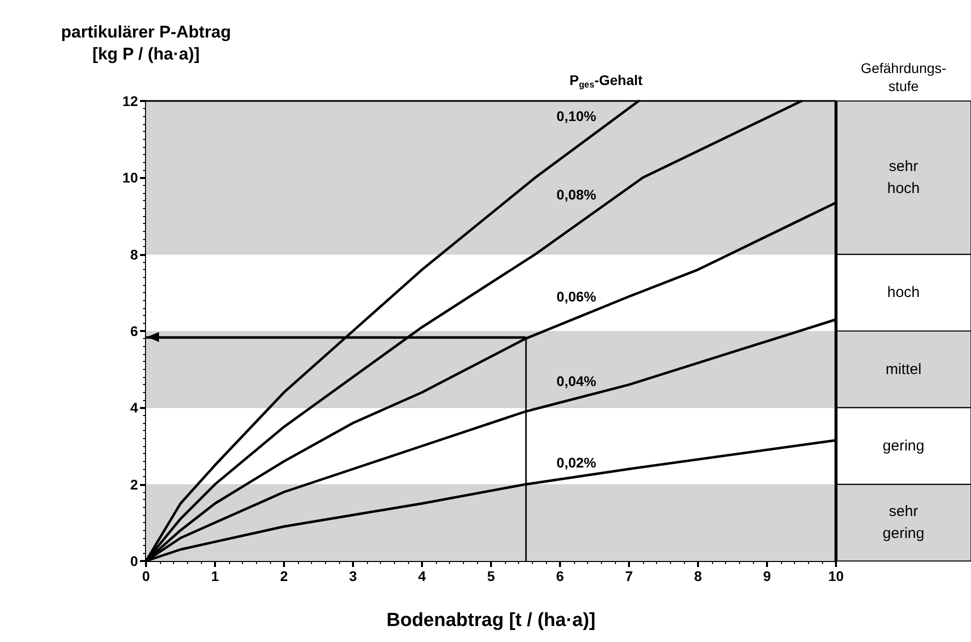  What do you see at coordinates (767, 576) in the screenshot?
I see `x-tick-label: 9` at bounding box center [767, 576].